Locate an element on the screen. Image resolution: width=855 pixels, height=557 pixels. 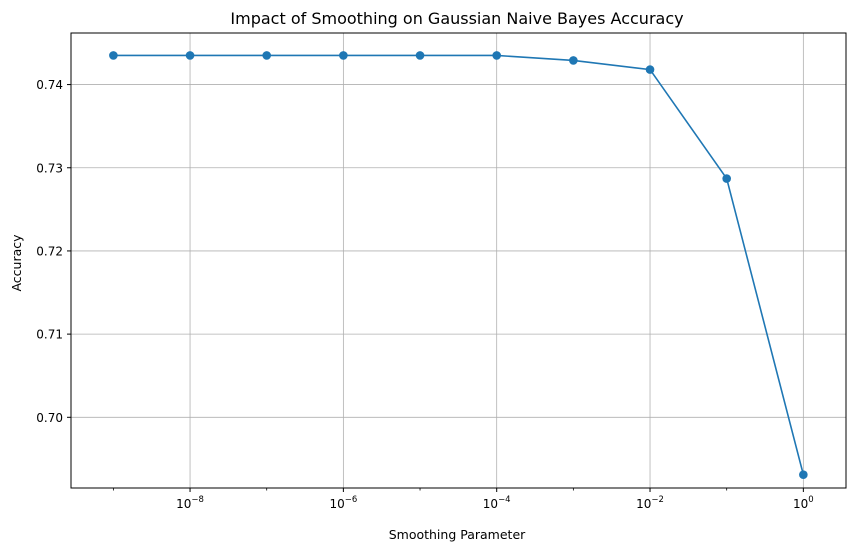
x-tick-label: 10⁻⁸ is located at coordinates (190, 503).